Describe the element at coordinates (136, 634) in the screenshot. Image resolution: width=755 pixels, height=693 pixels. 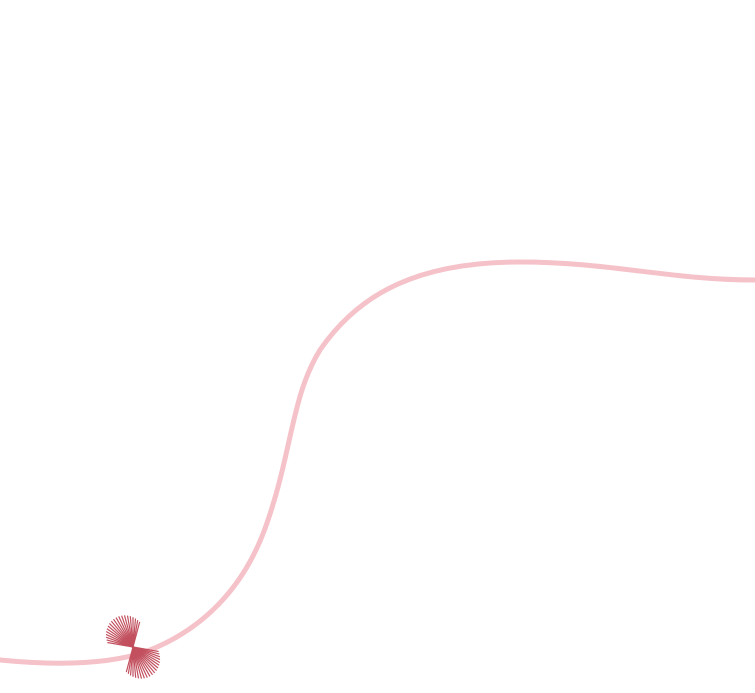
I see `upper-left-lobe-ray` at that location.